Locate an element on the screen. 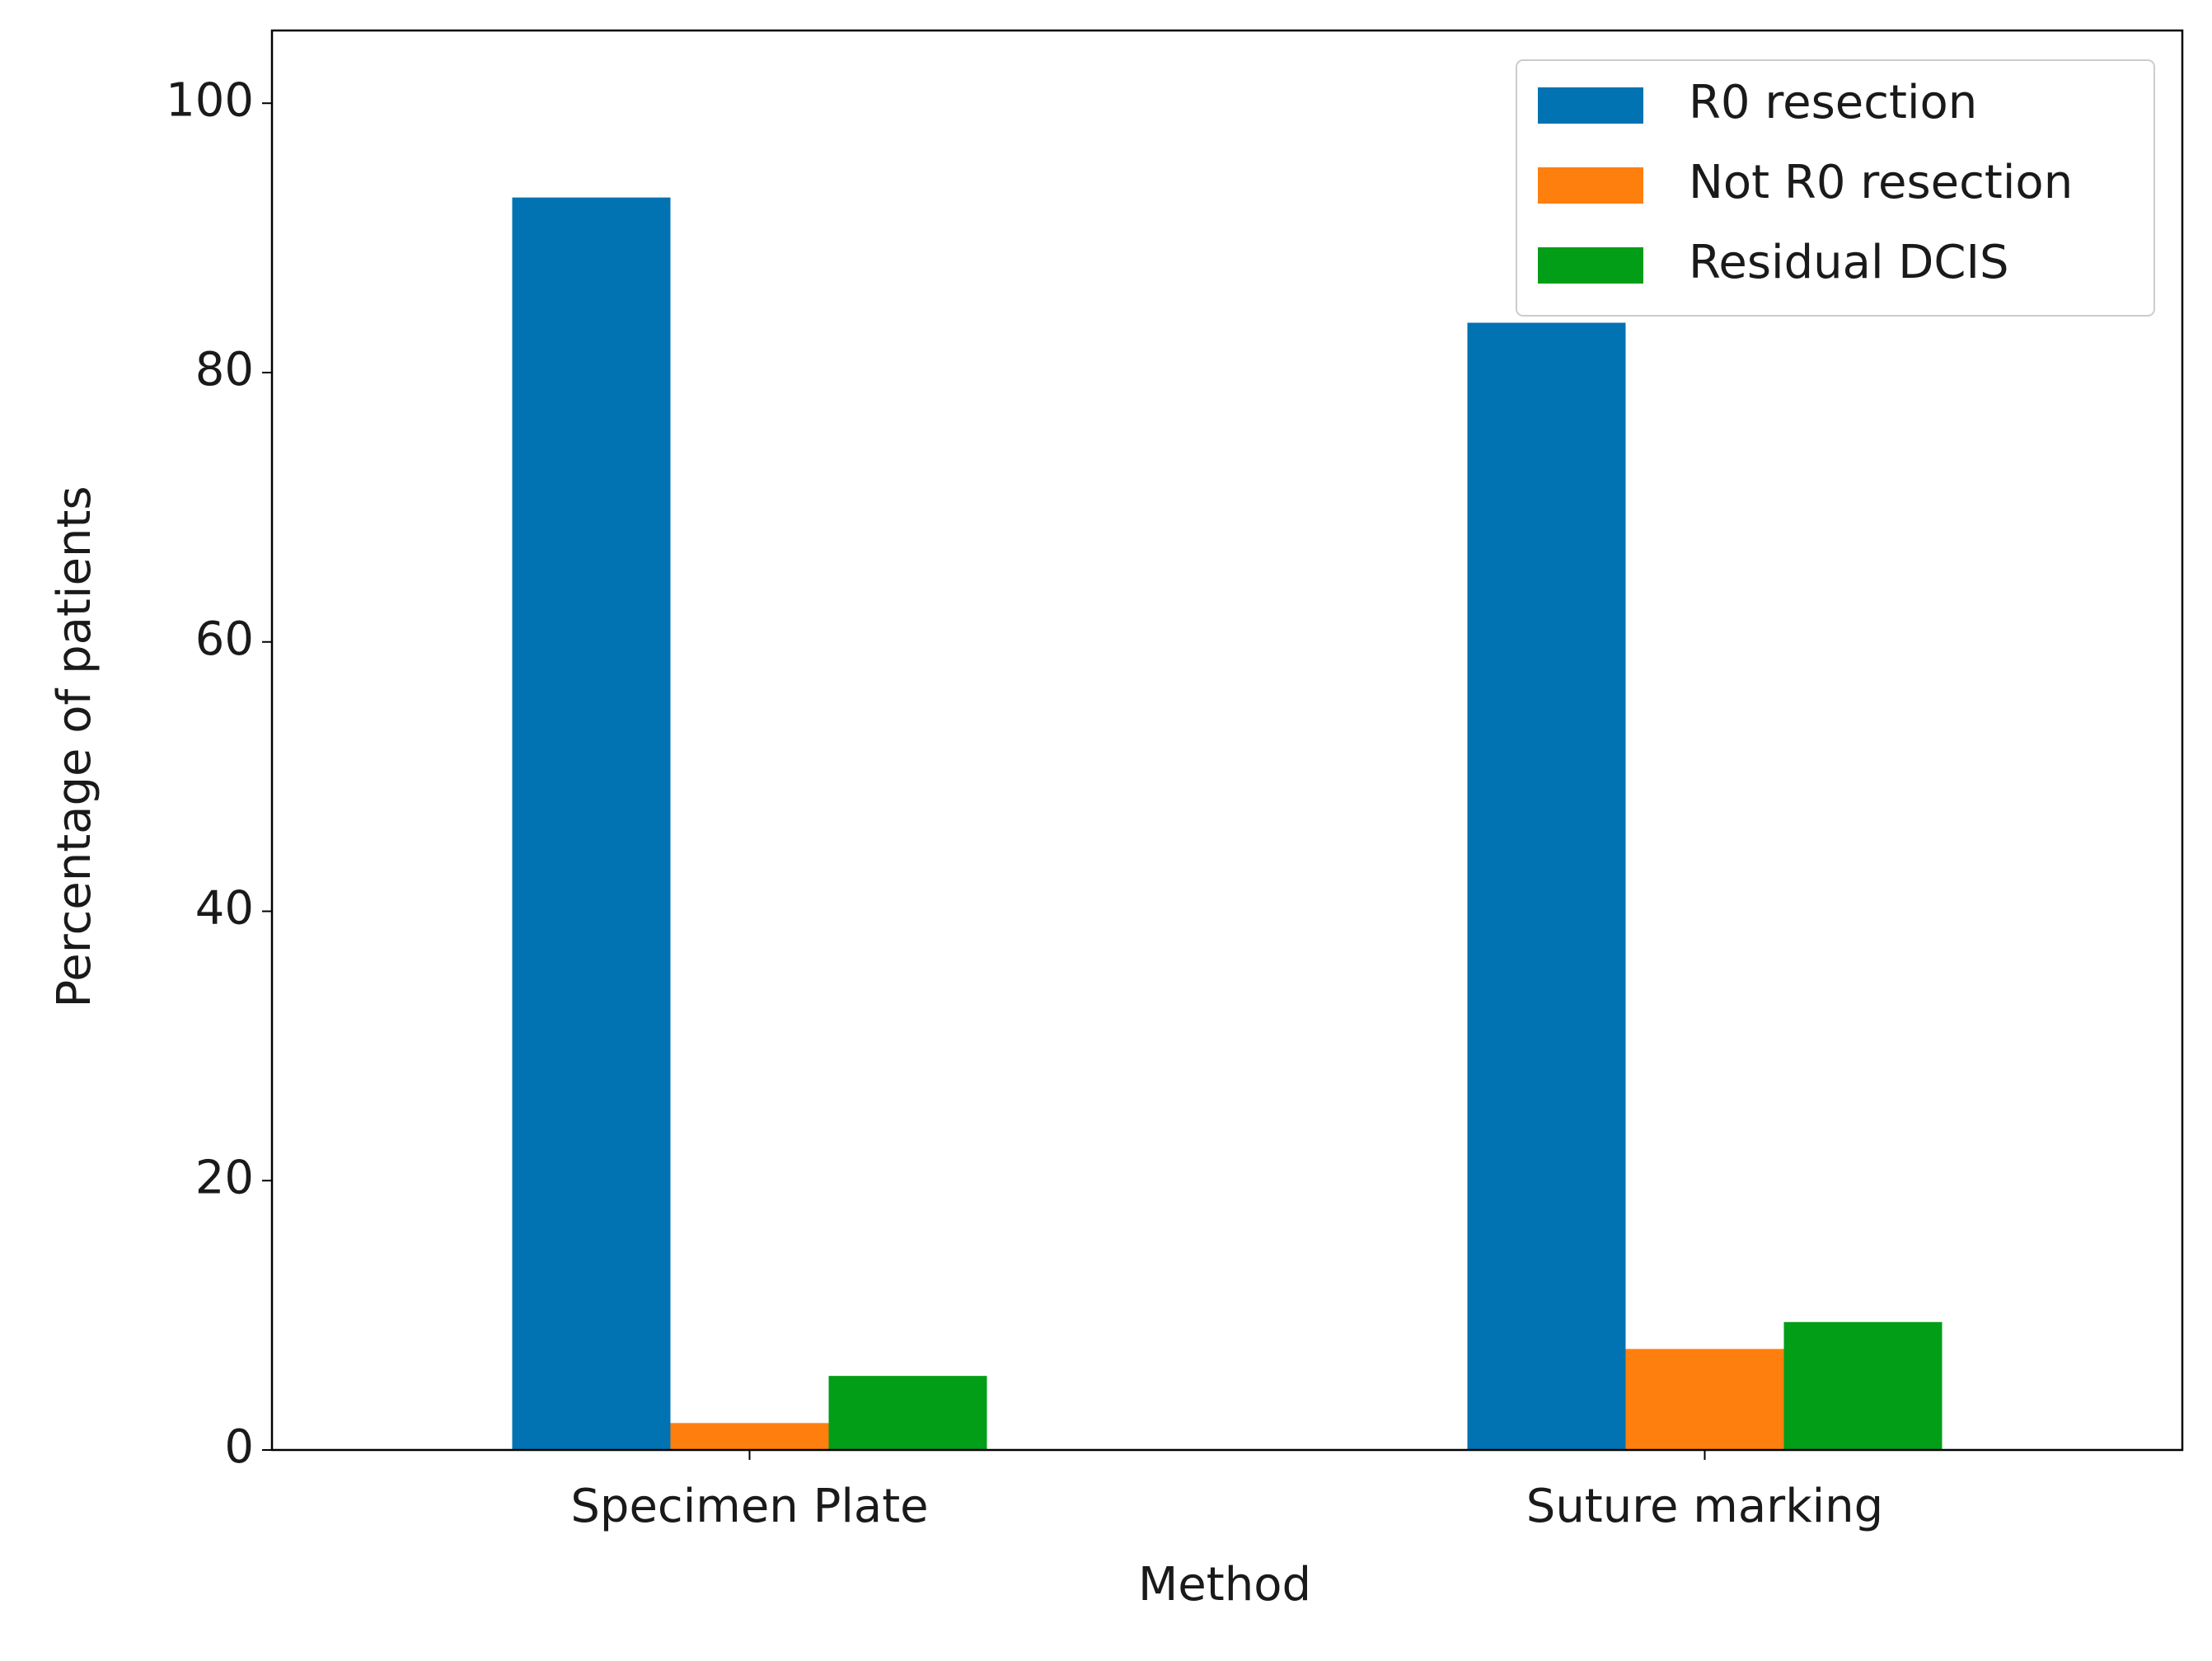 This screenshot has width=2212, height=1661. y-tick-label: 40 is located at coordinates (225, 909).